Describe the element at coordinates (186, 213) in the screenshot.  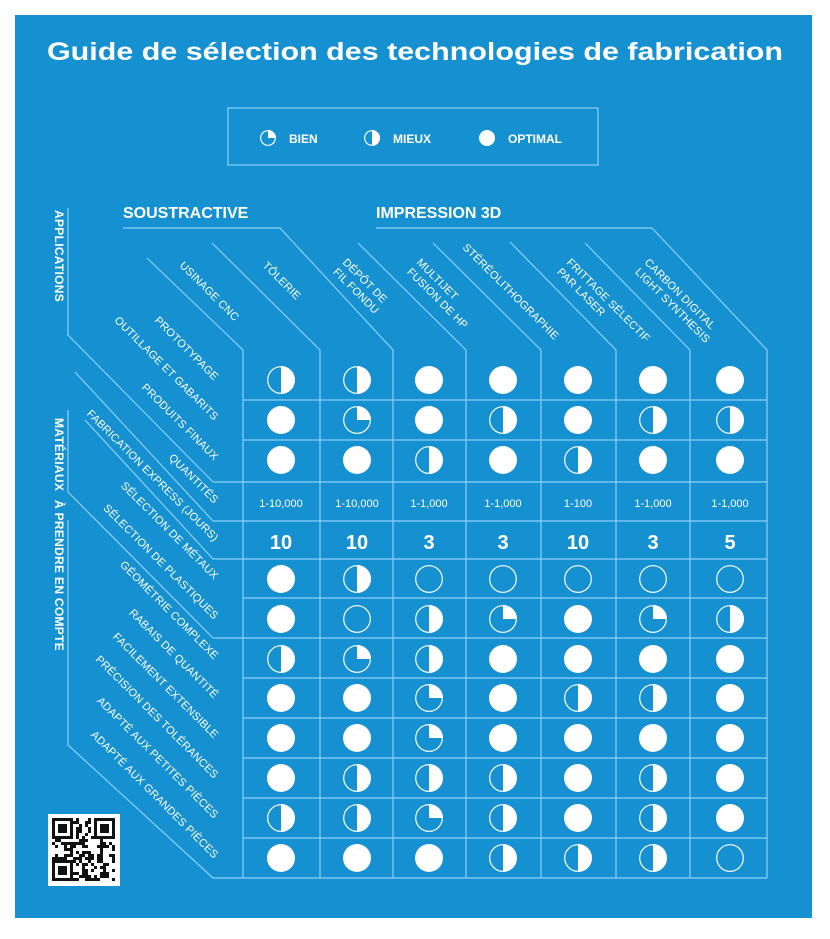
I see `group-subtractive: SOUSTRACTIVE` at that location.